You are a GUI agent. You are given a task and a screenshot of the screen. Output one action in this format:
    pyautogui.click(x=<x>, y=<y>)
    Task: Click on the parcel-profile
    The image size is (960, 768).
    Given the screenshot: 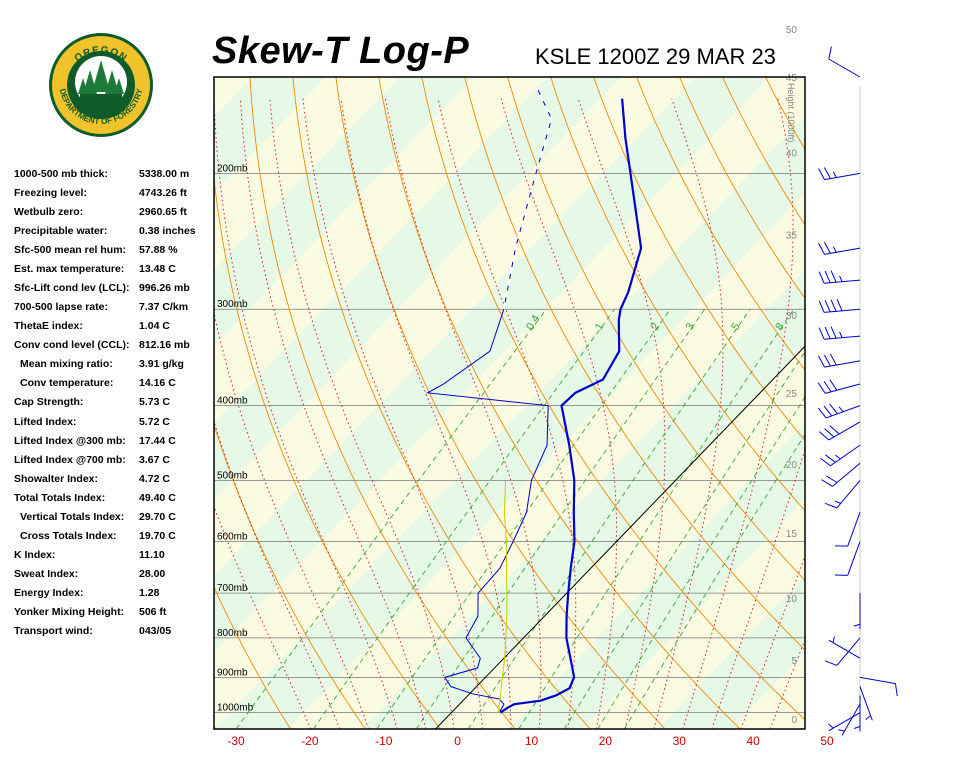 What is the action you would take?
    pyautogui.click(x=502, y=597)
    